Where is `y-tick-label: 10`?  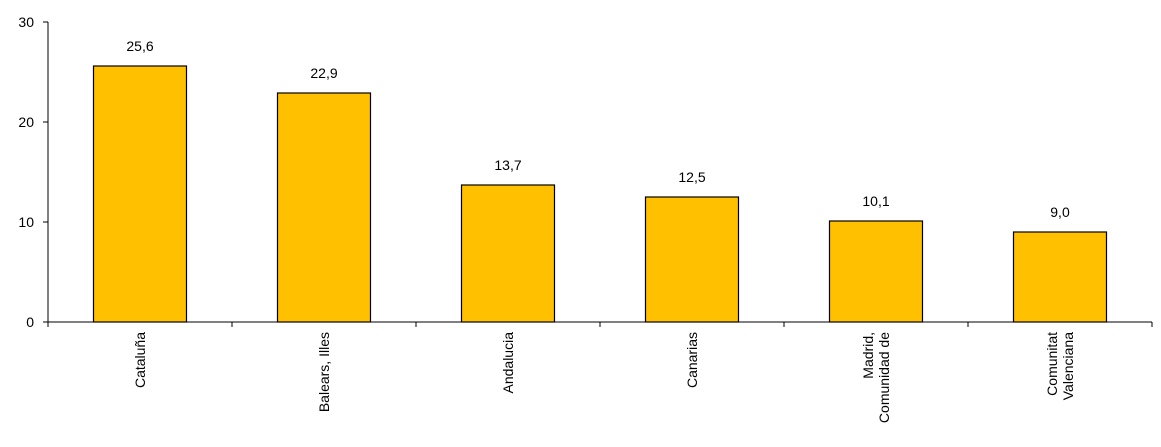 y-tick-label: 10 is located at coordinates (26, 222).